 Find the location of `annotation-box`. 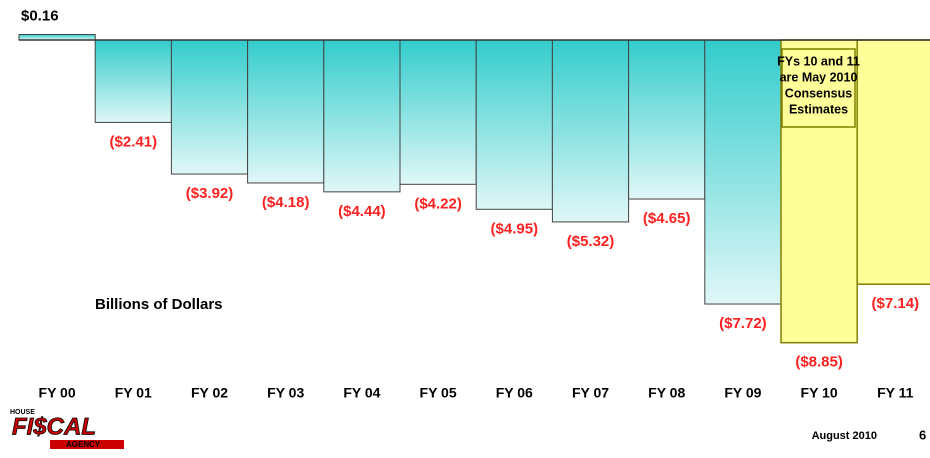

annotation-box is located at coordinates (818, 88).